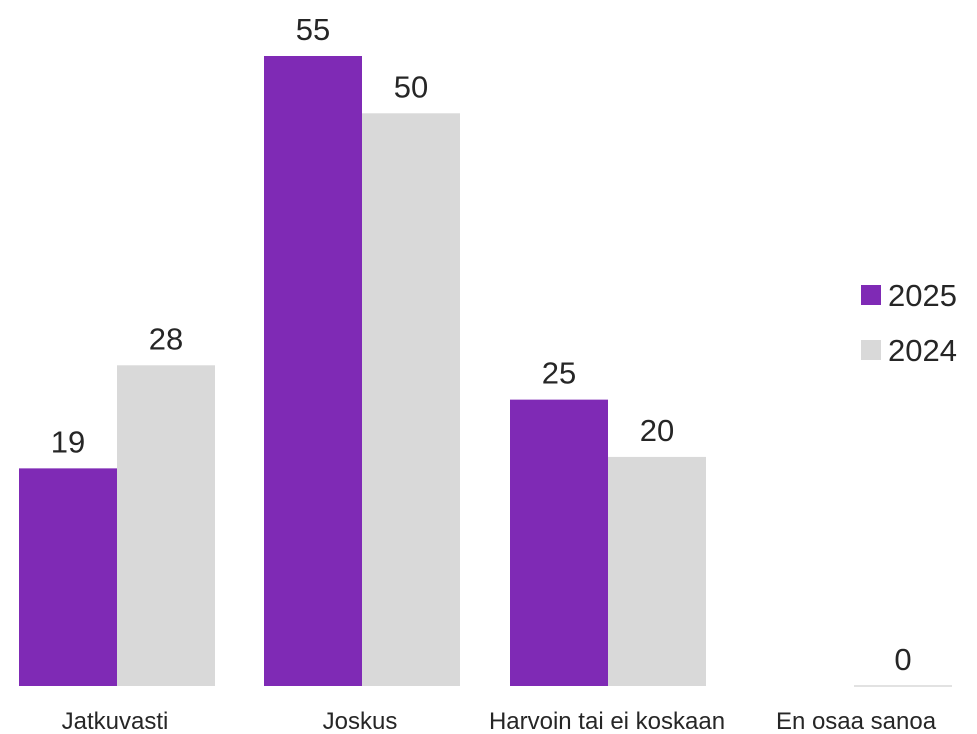  I want to click on legend-swatch-2025, so click(871, 295).